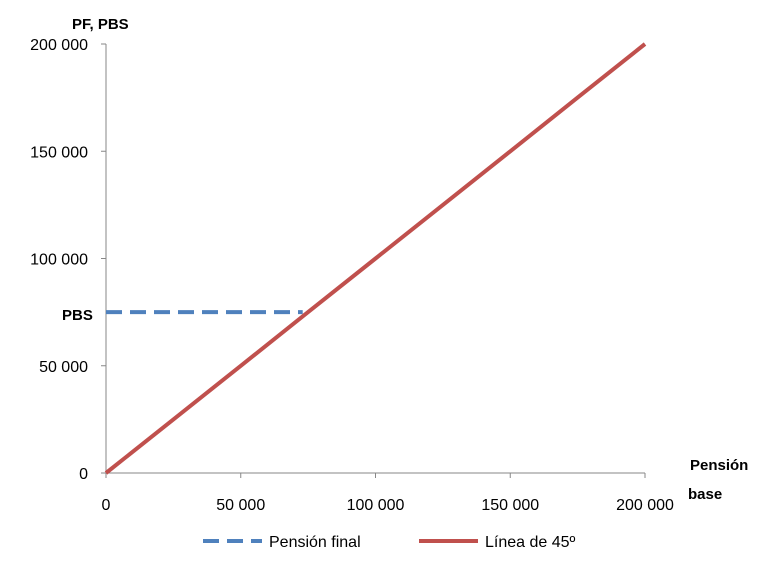 The width and height of the screenshot is (762, 569). Describe the element at coordinates (77, 315) in the screenshot. I see `pbs-annotation: PBS` at that location.